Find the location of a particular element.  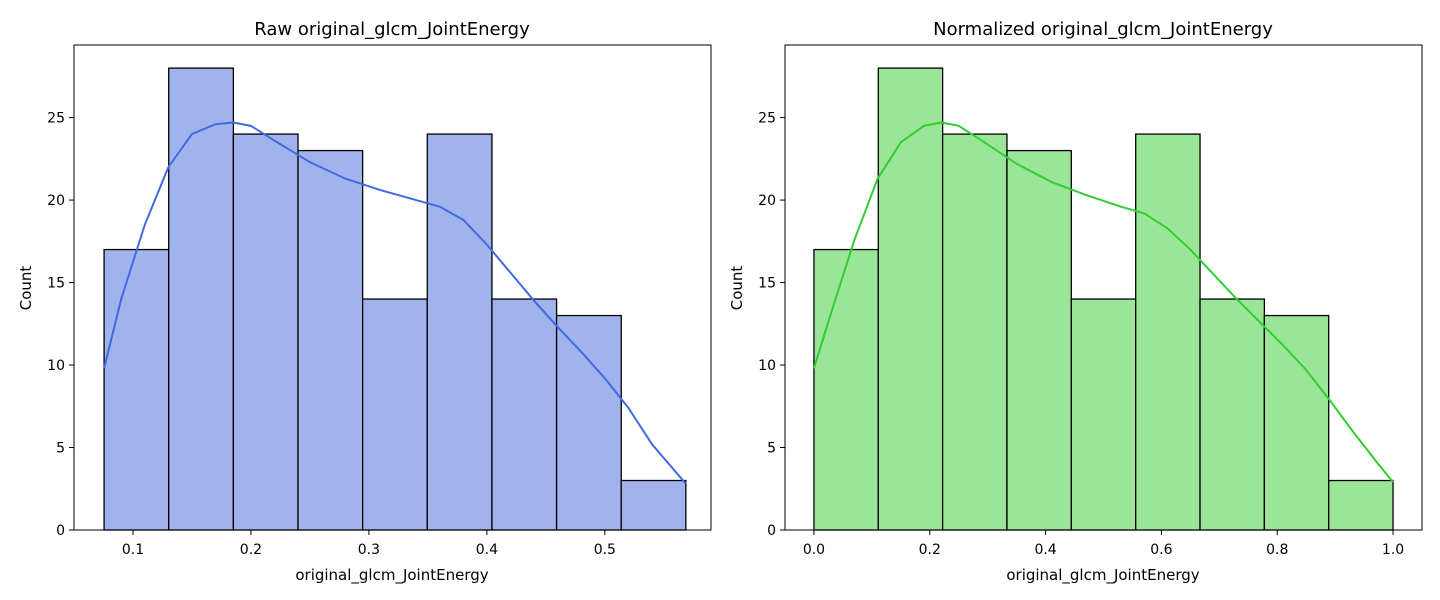

x-tick-label: 0.6 is located at coordinates (1161, 550).